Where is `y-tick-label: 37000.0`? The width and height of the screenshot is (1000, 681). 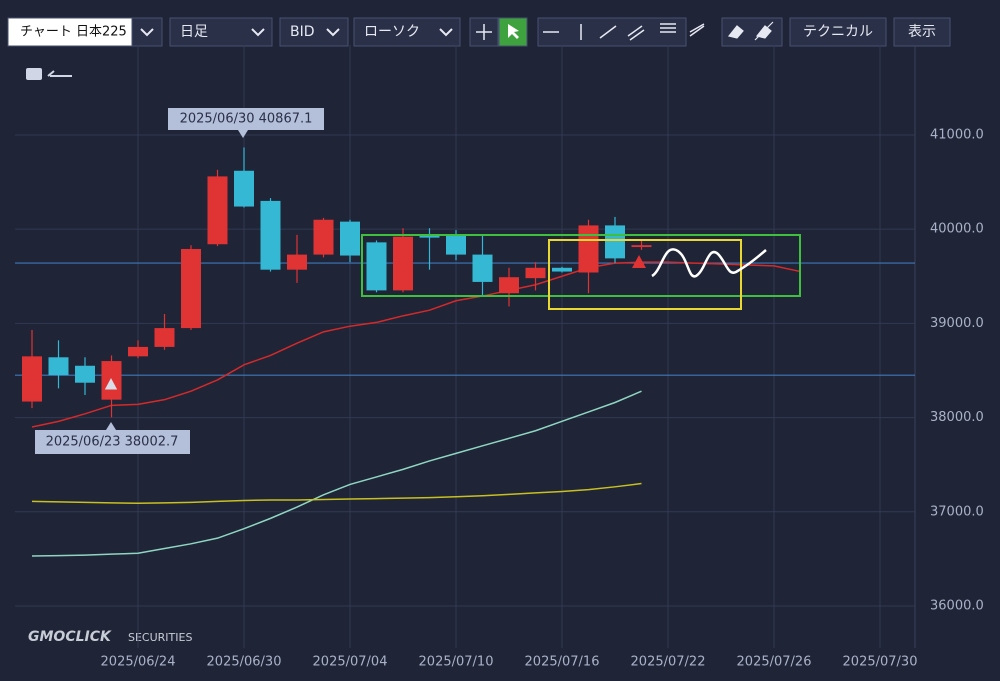
y-tick-label: 37000.0 is located at coordinates (957, 511).